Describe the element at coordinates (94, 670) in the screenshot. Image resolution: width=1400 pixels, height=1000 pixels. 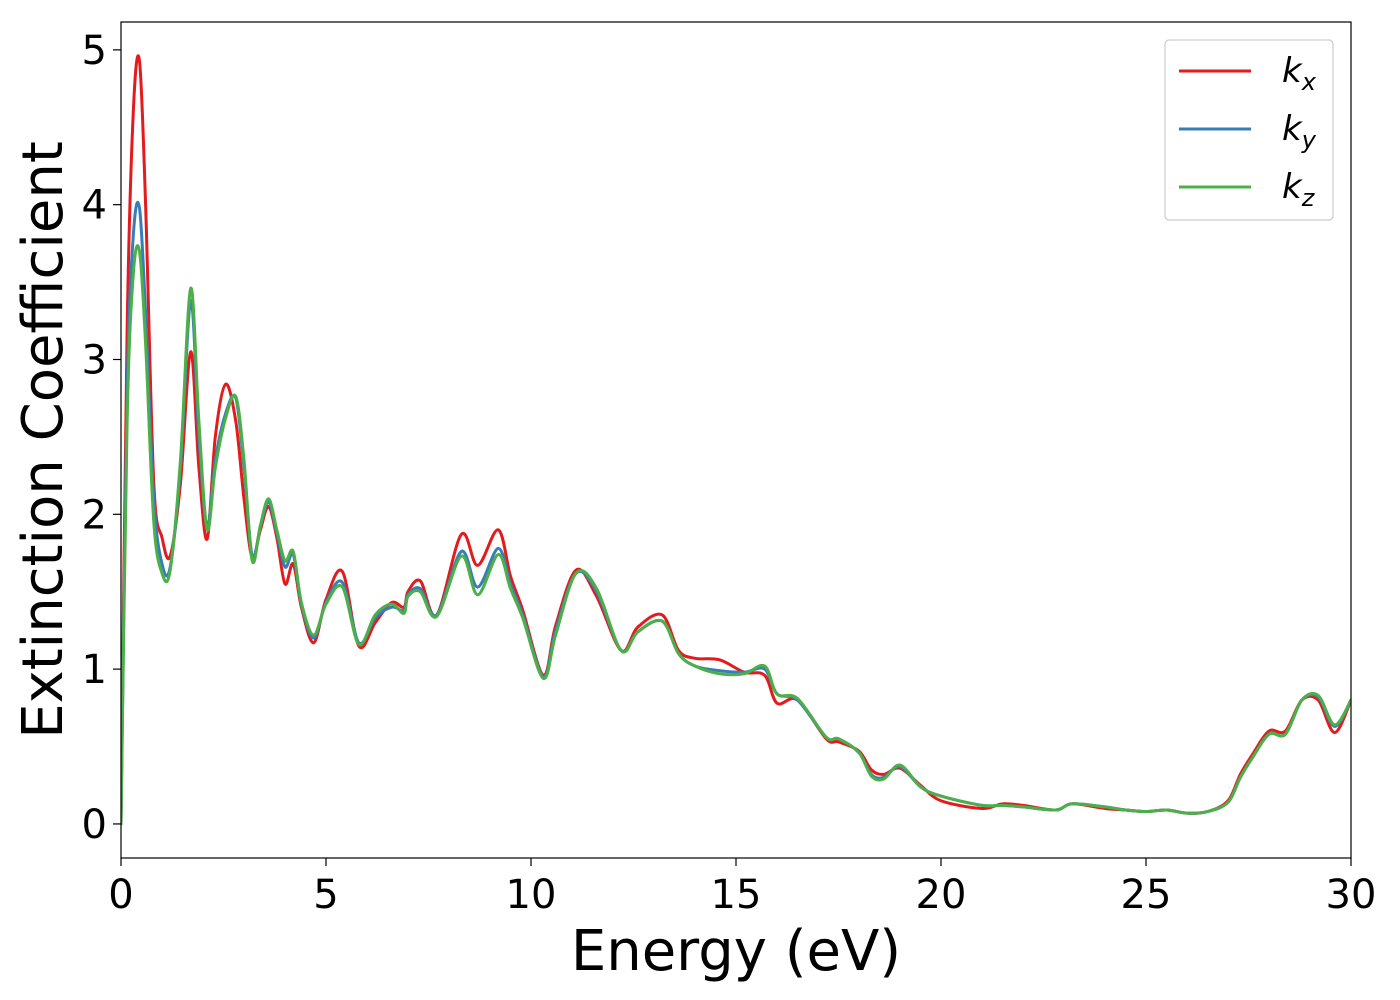
I see `y-tick-label: 1` at that location.